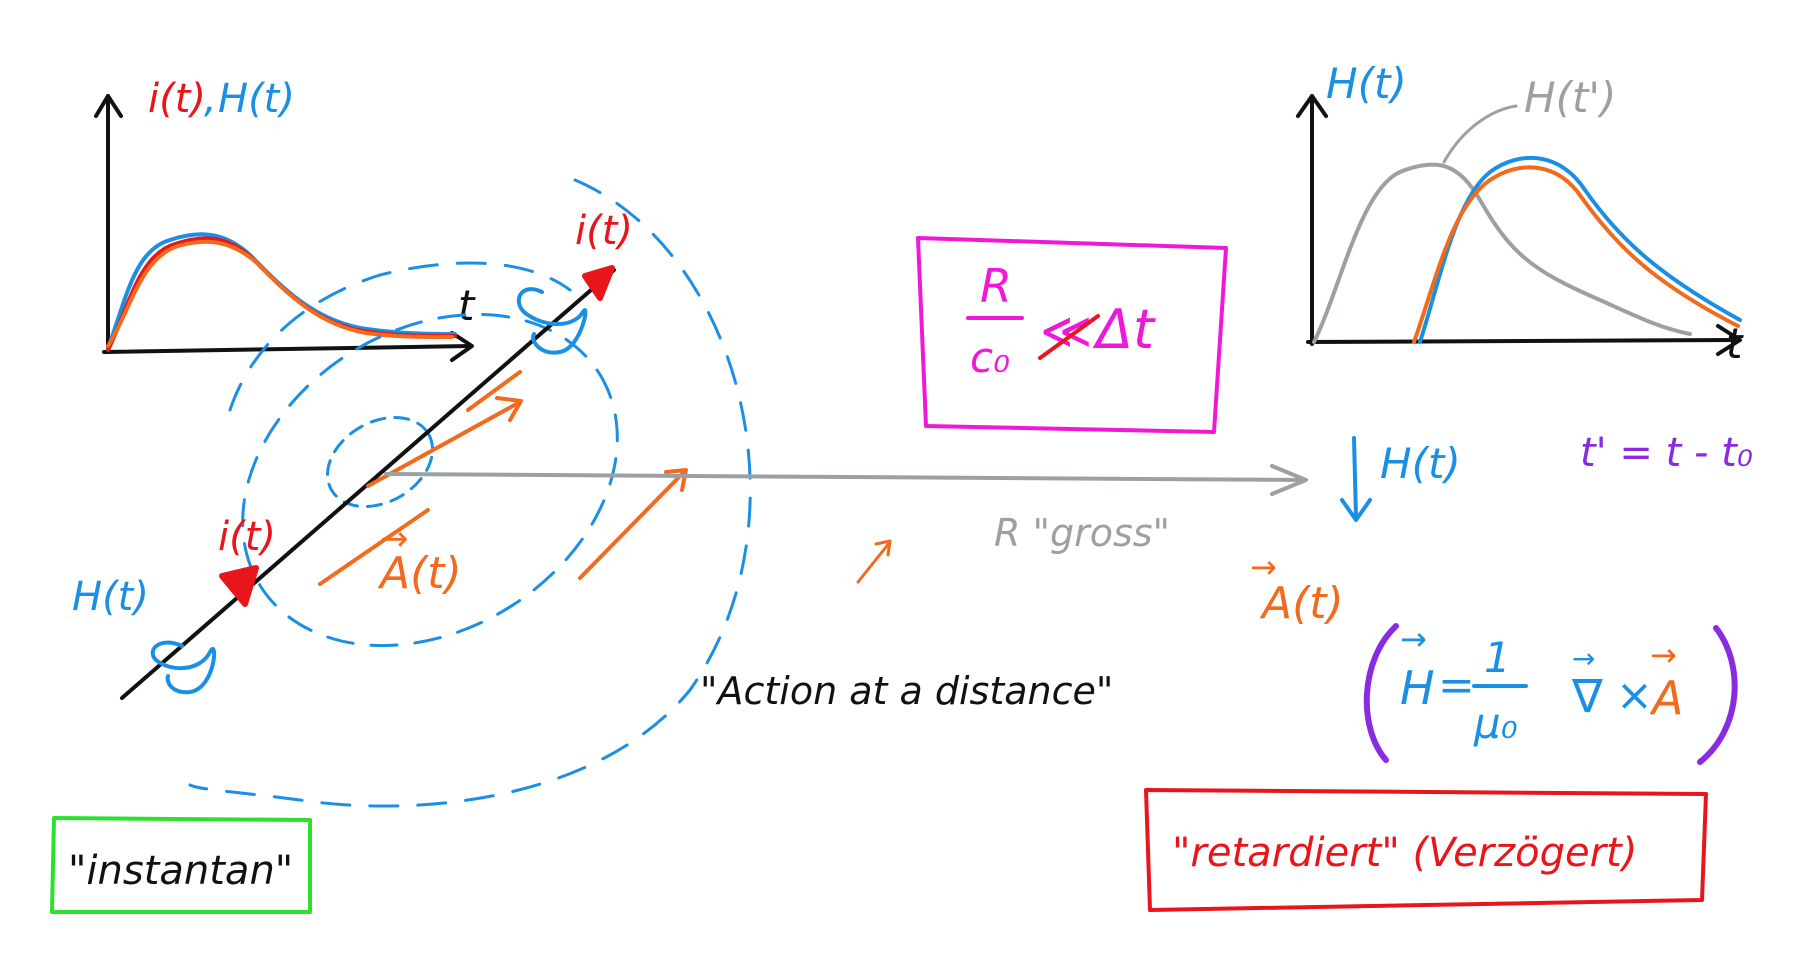 The height and width of the screenshot is (960, 1795). Describe the element at coordinates (1289, 480) in the screenshot. I see `distance-arrowhead` at that location.